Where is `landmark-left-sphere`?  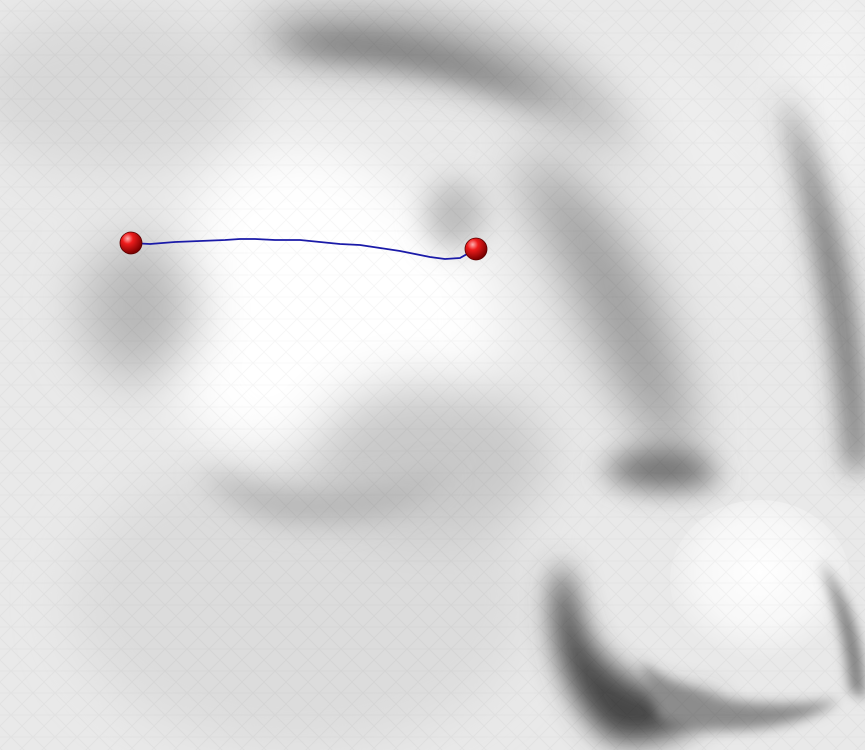
landmark-left-sphere is located at coordinates (131, 243).